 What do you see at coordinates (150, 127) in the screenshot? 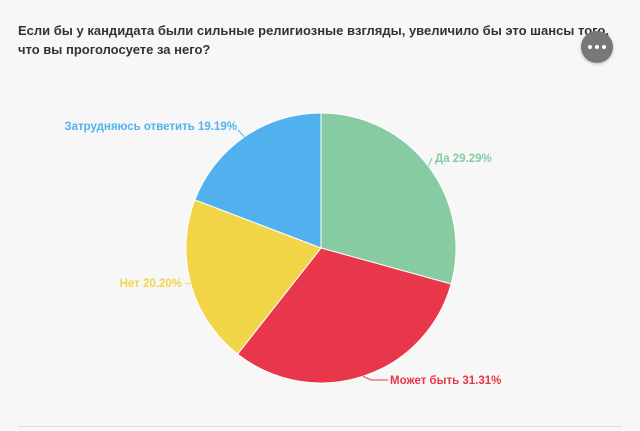
I see `slice-label: Затрудняюсь ответить 19.19%` at bounding box center [150, 127].